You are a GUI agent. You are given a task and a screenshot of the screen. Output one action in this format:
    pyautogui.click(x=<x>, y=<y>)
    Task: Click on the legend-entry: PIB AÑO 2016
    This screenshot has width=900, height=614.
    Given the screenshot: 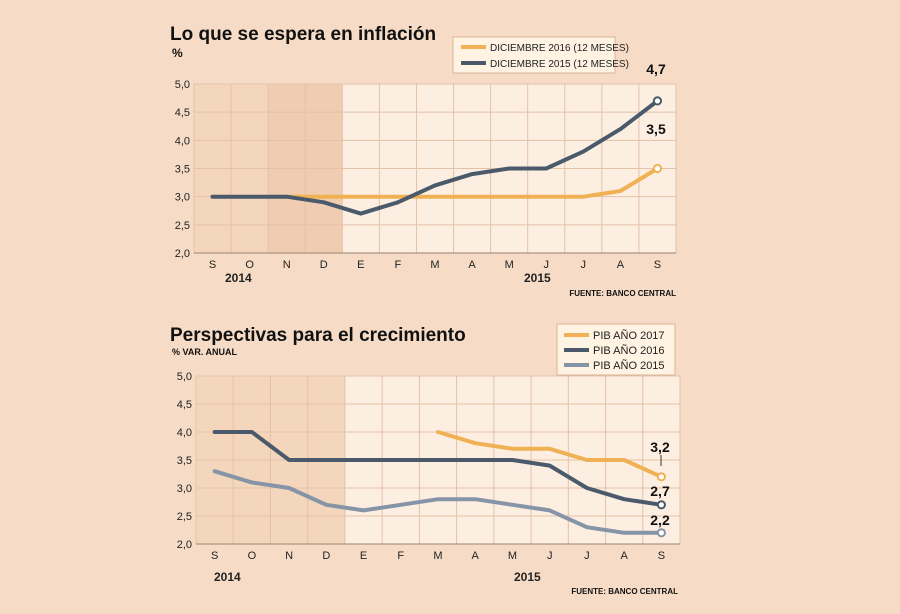 What is the action you would take?
    pyautogui.click(x=629, y=350)
    